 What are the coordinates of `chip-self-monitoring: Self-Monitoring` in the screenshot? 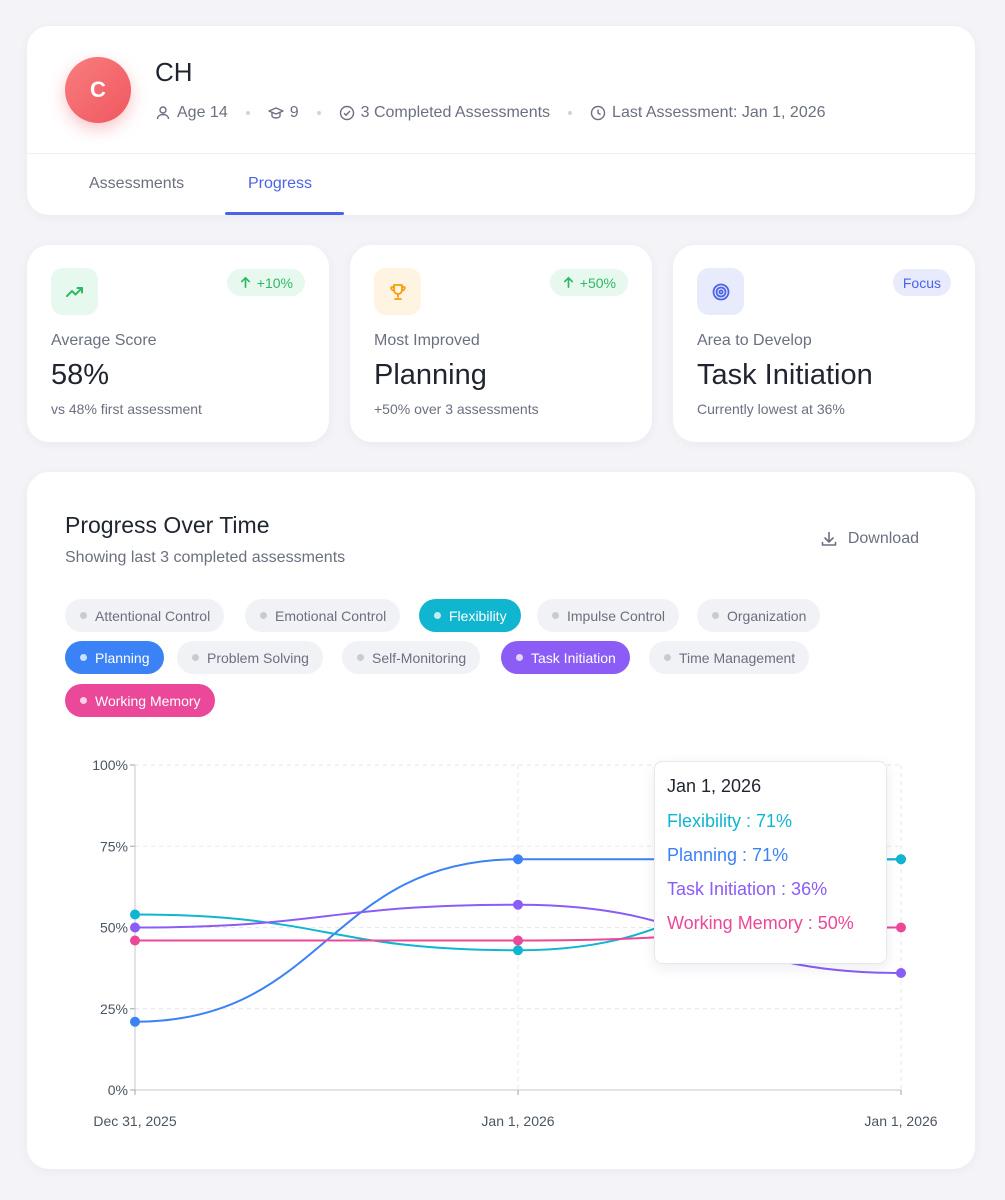 It's located at (411, 657).